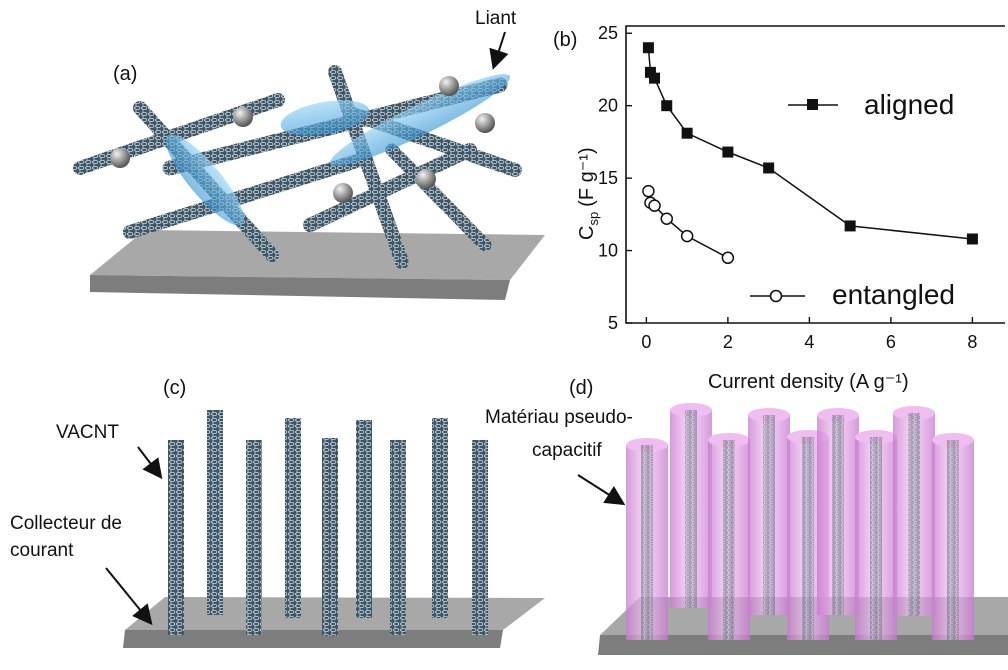  Describe the element at coordinates (302, 139) in the screenshot. I see `particles` at that location.